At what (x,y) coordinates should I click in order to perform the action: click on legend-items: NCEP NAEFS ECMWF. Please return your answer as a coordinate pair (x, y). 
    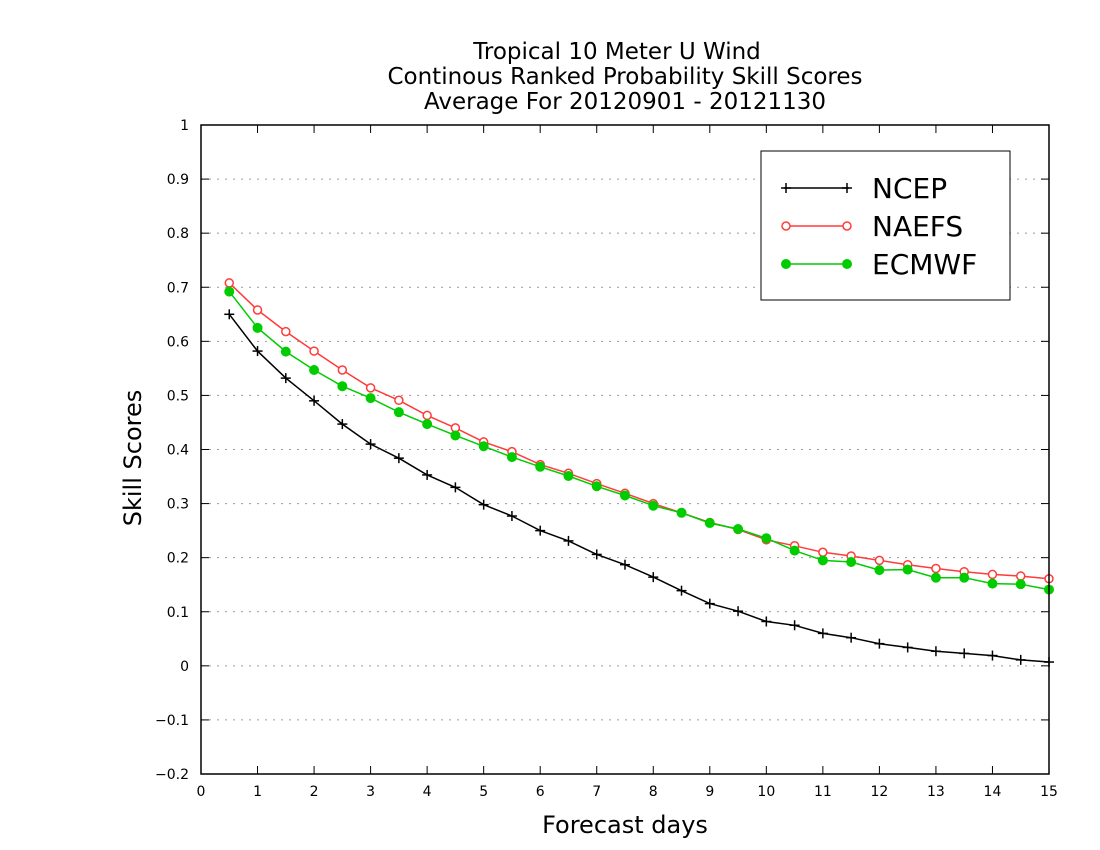
    Looking at the image, I should click on (879, 226).